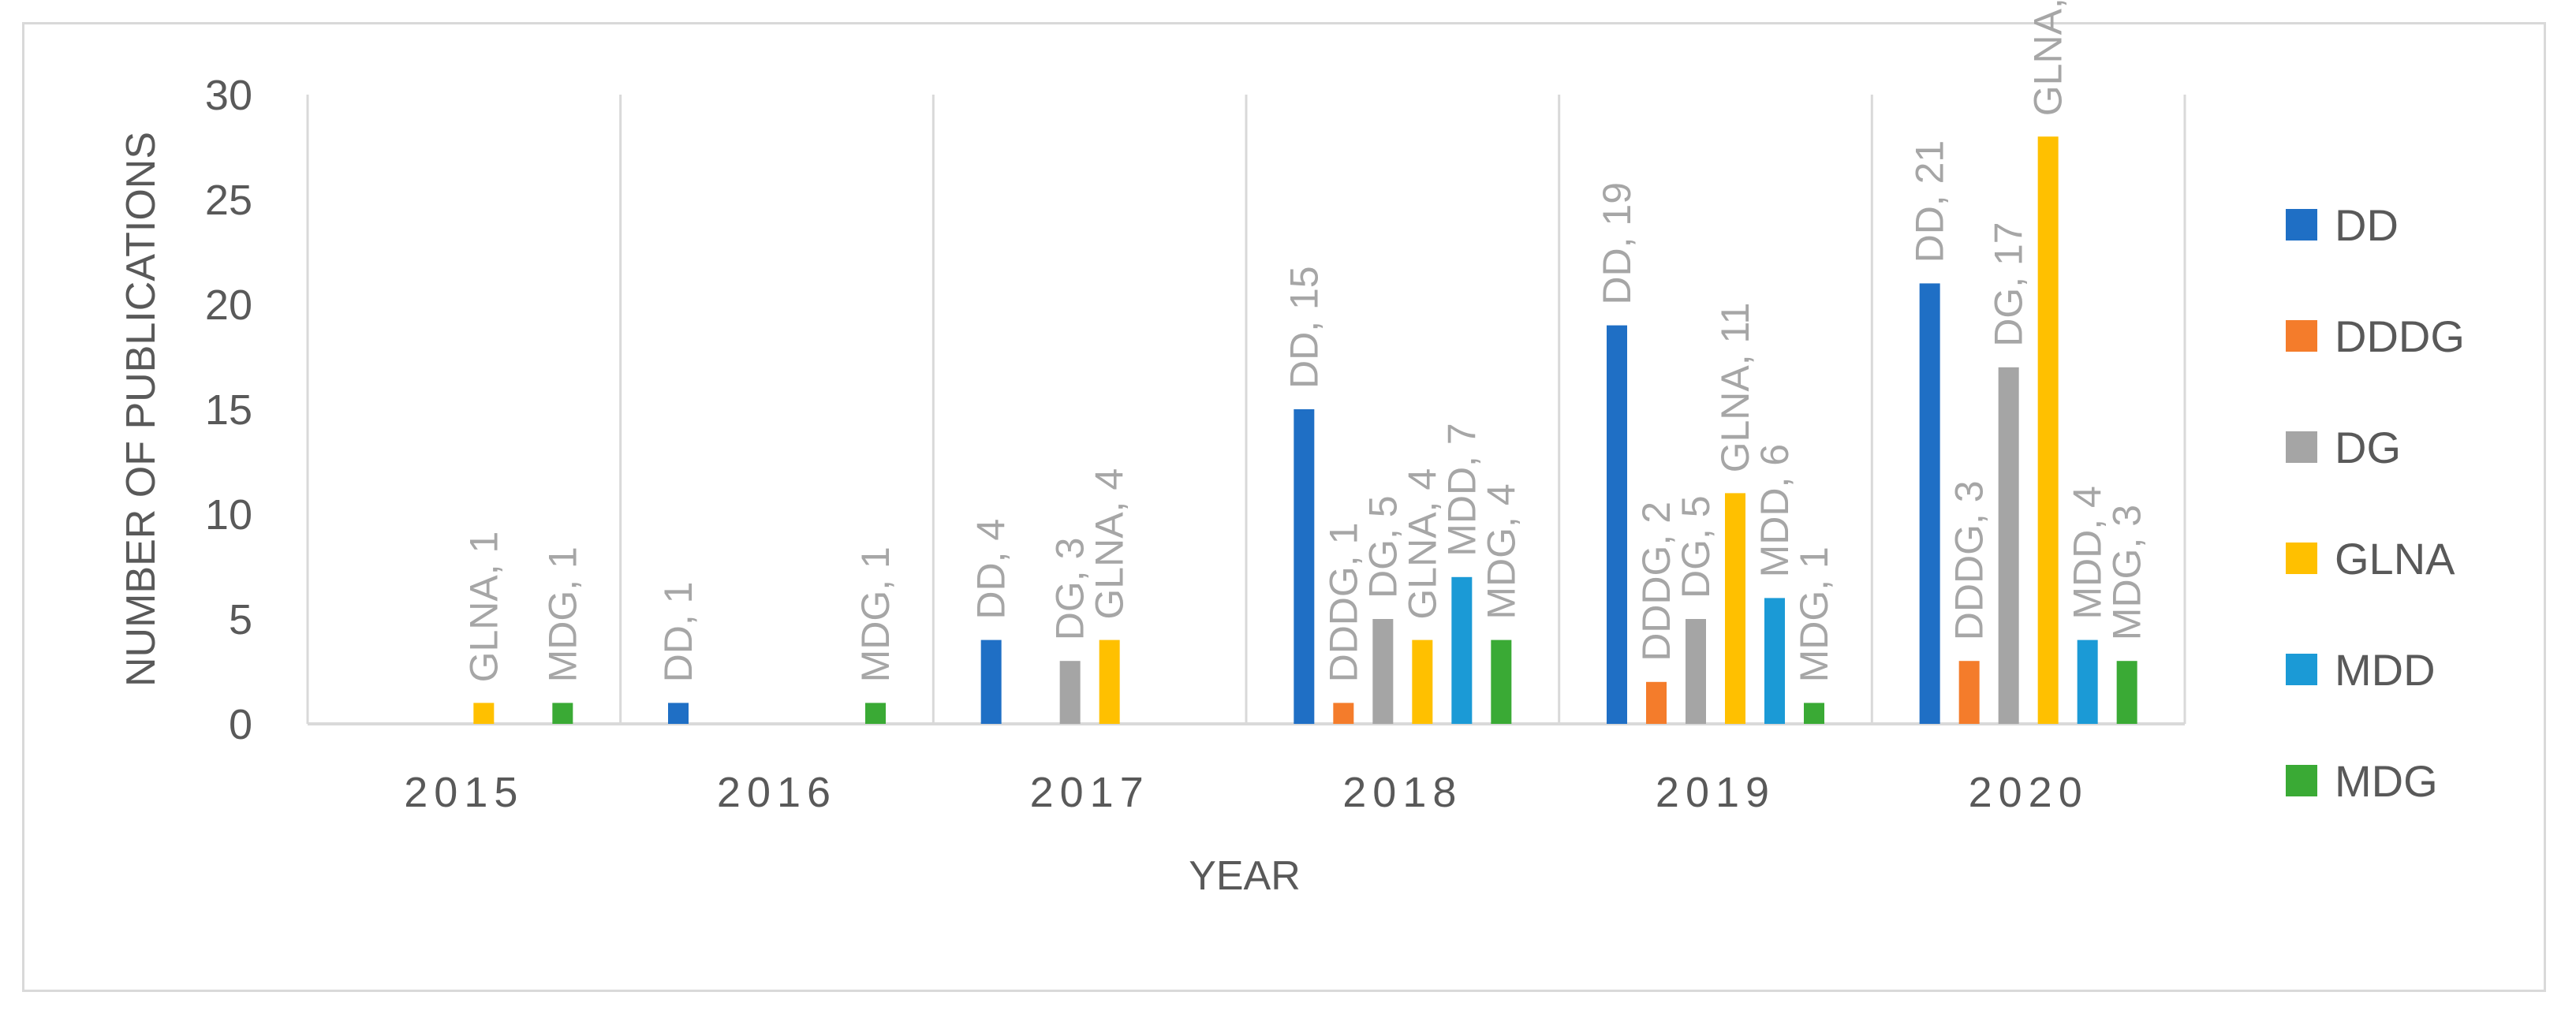 Image resolution: width=2576 pixels, height=1018 pixels. What do you see at coordinates (1735, 608) in the screenshot?
I see `bar-glna-2019` at bounding box center [1735, 608].